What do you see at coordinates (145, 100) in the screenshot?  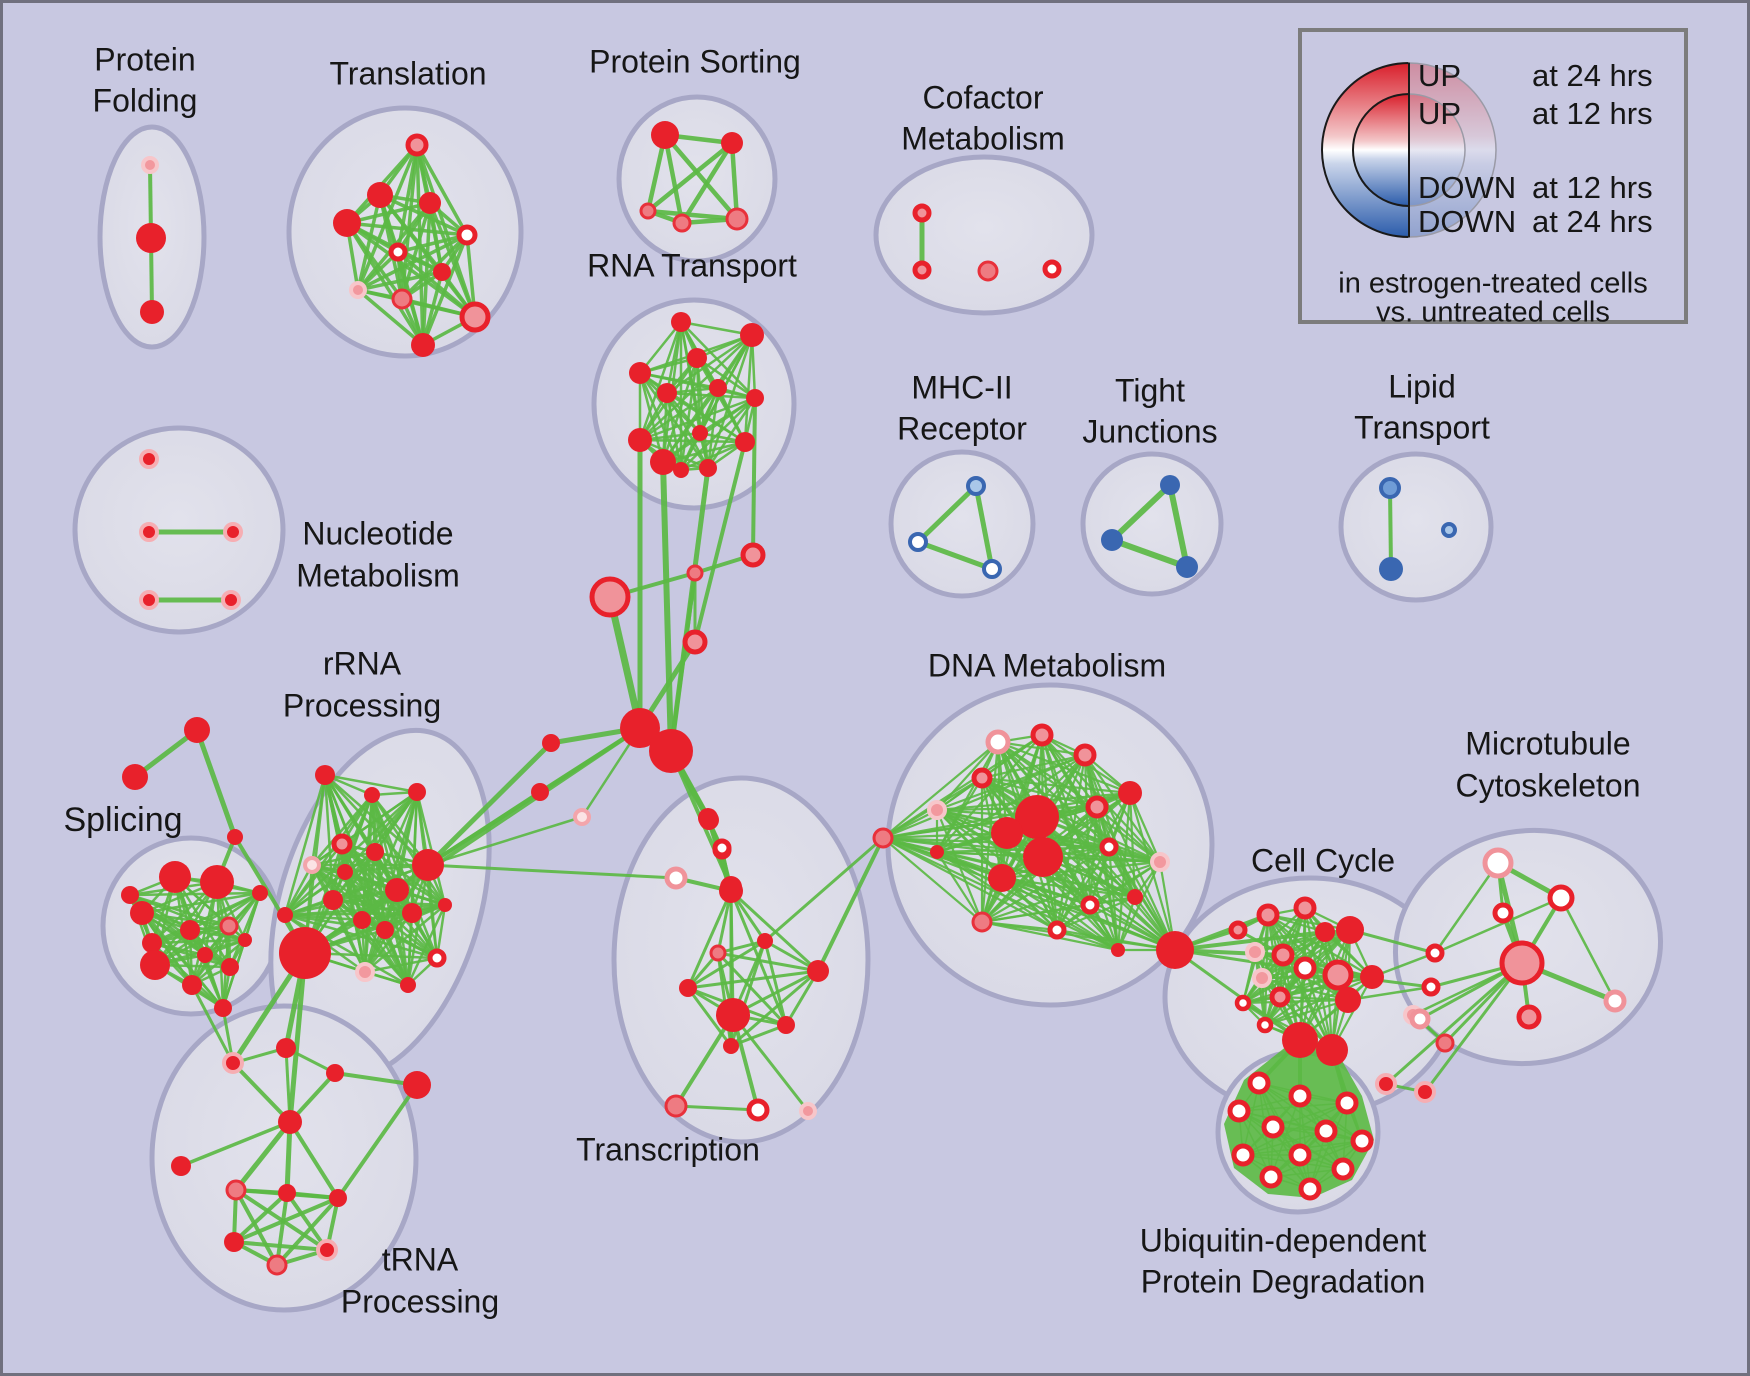 I see `cluster-label-protein-folding: Folding` at bounding box center [145, 100].